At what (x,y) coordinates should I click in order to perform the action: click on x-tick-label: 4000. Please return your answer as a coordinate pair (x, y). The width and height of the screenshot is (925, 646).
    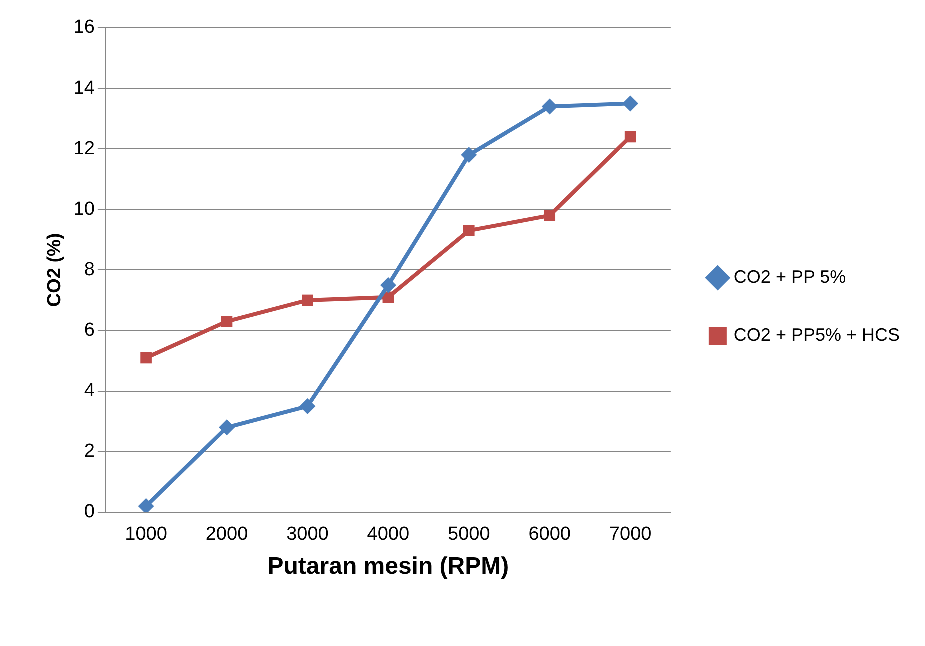
    Looking at the image, I should click on (388, 535).